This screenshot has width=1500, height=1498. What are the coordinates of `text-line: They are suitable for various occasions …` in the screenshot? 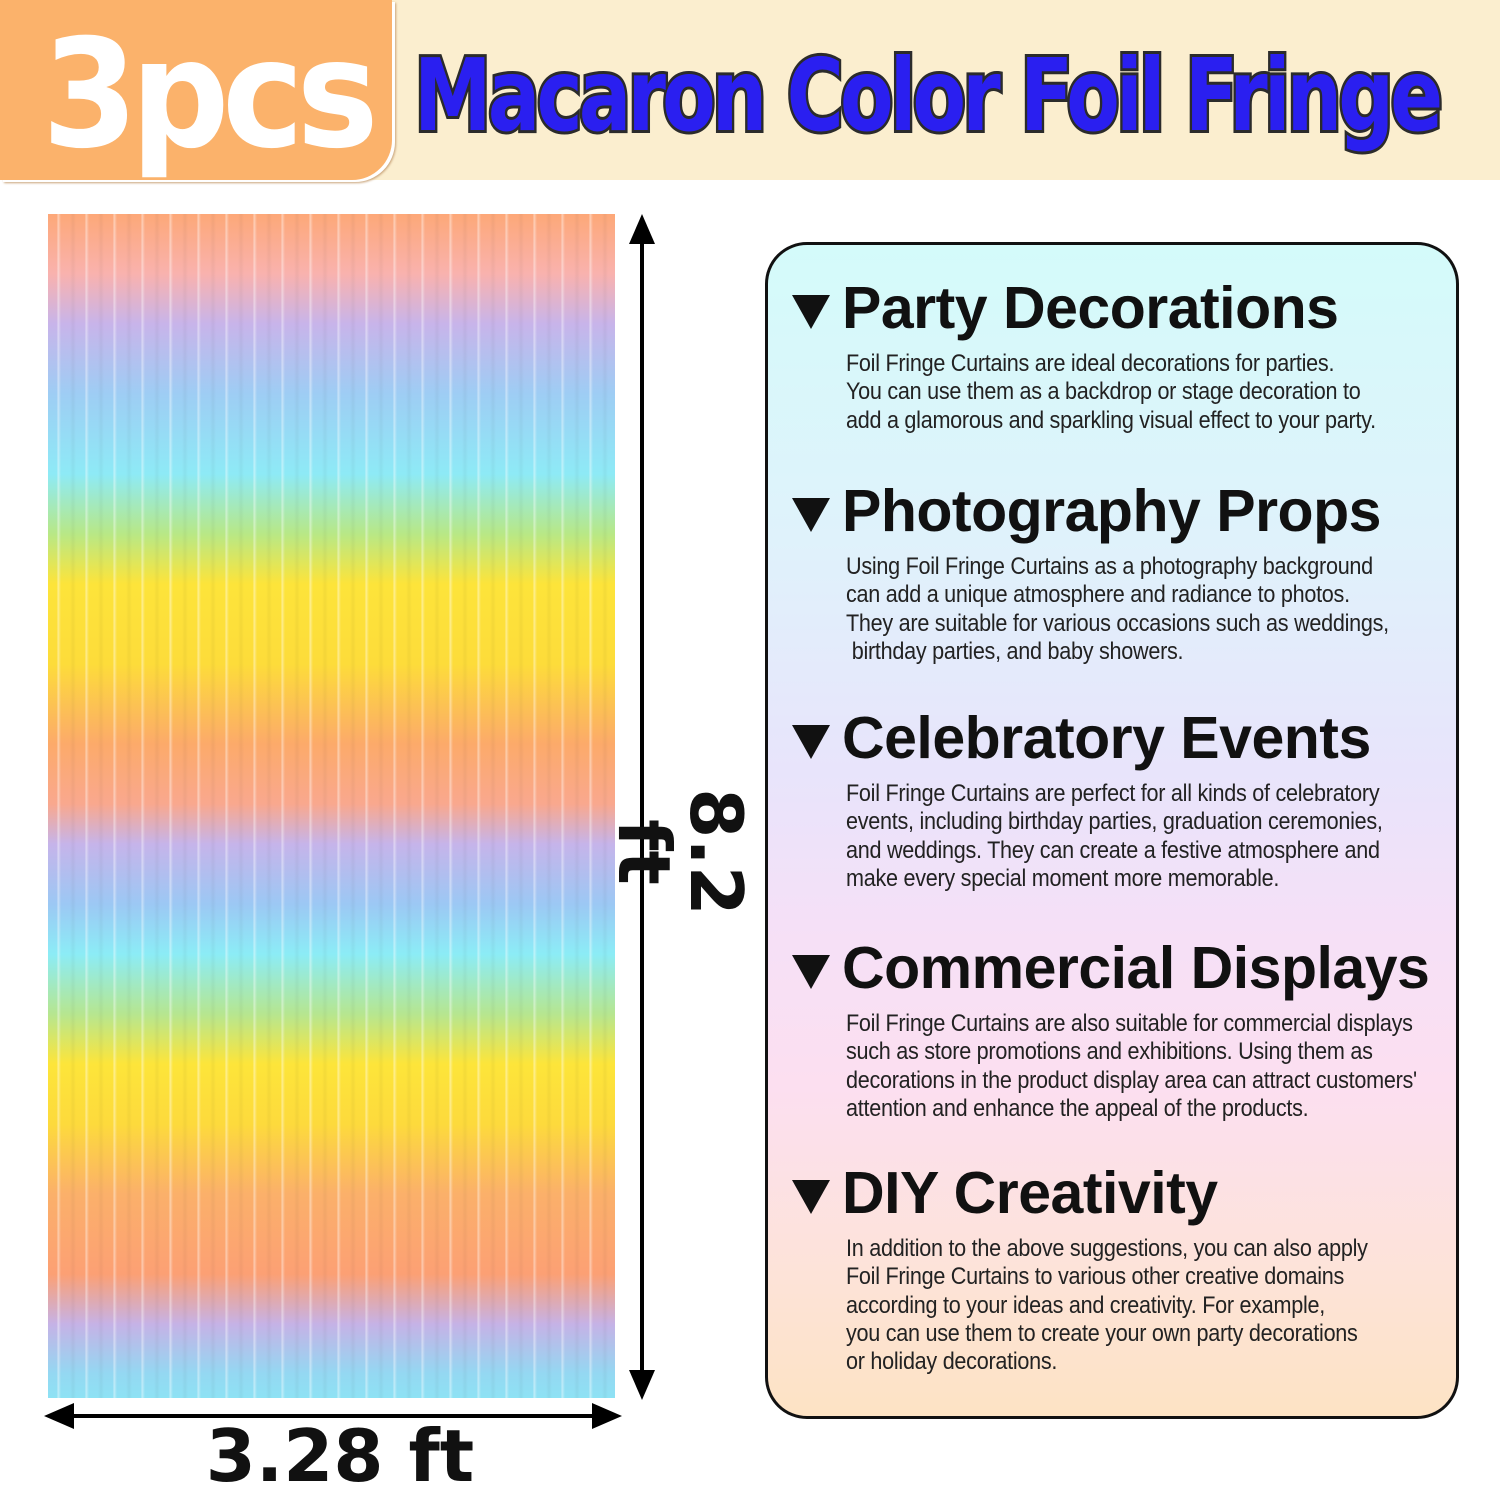 It's located at (1117, 623).